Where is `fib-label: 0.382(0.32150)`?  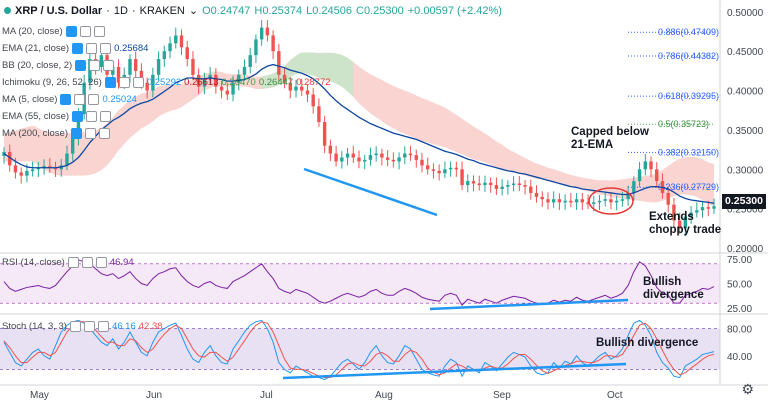
fib-label: 0.382(0.32150) is located at coordinates (688, 152).